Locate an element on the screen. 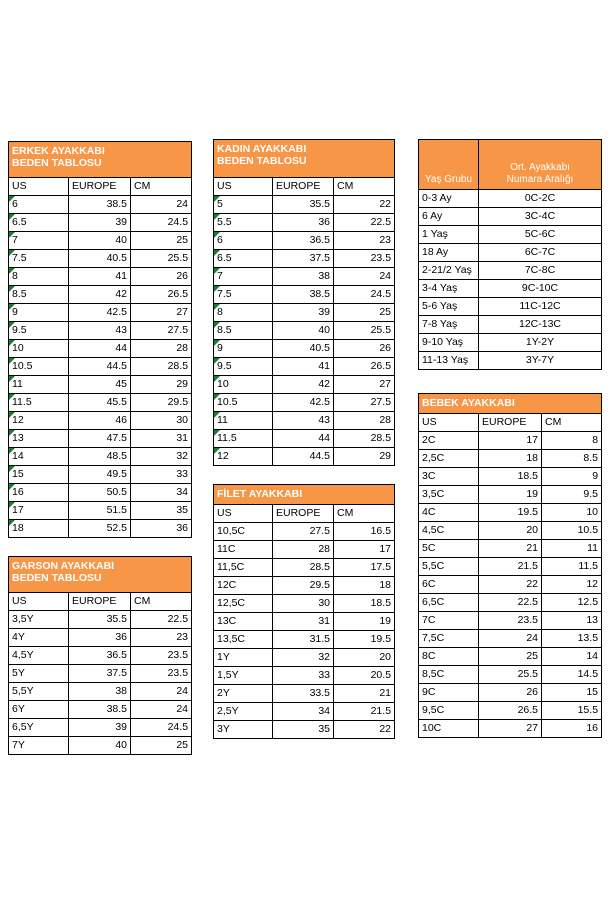 This screenshot has width=613, height=920. europe-size-cell: 26.5 is located at coordinates (510, 710).